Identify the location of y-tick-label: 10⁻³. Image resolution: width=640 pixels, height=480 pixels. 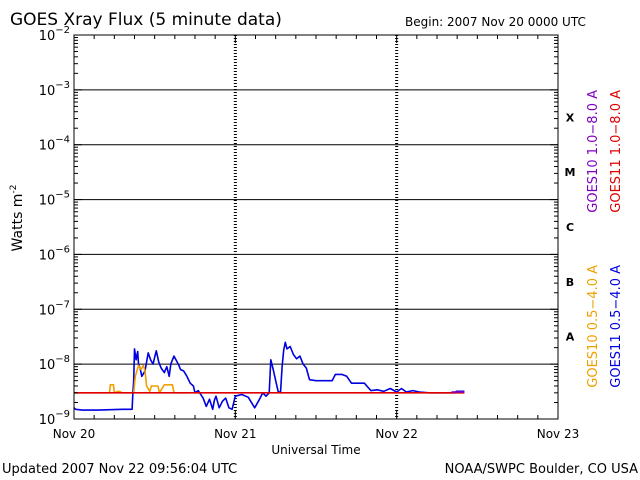
(54, 89).